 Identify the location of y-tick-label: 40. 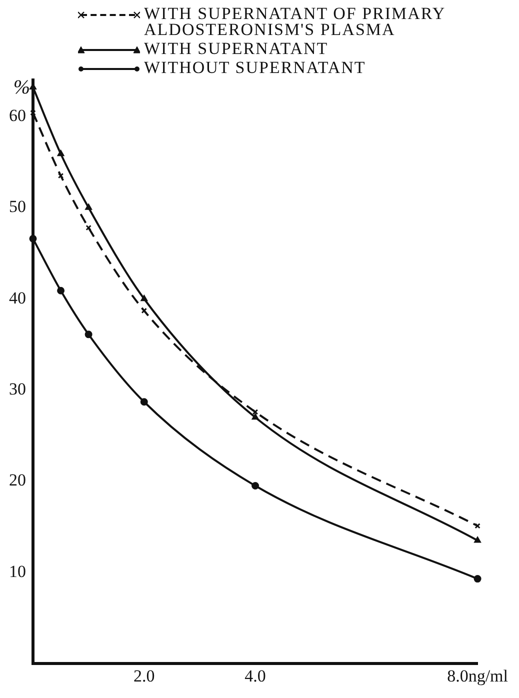
(17, 298).